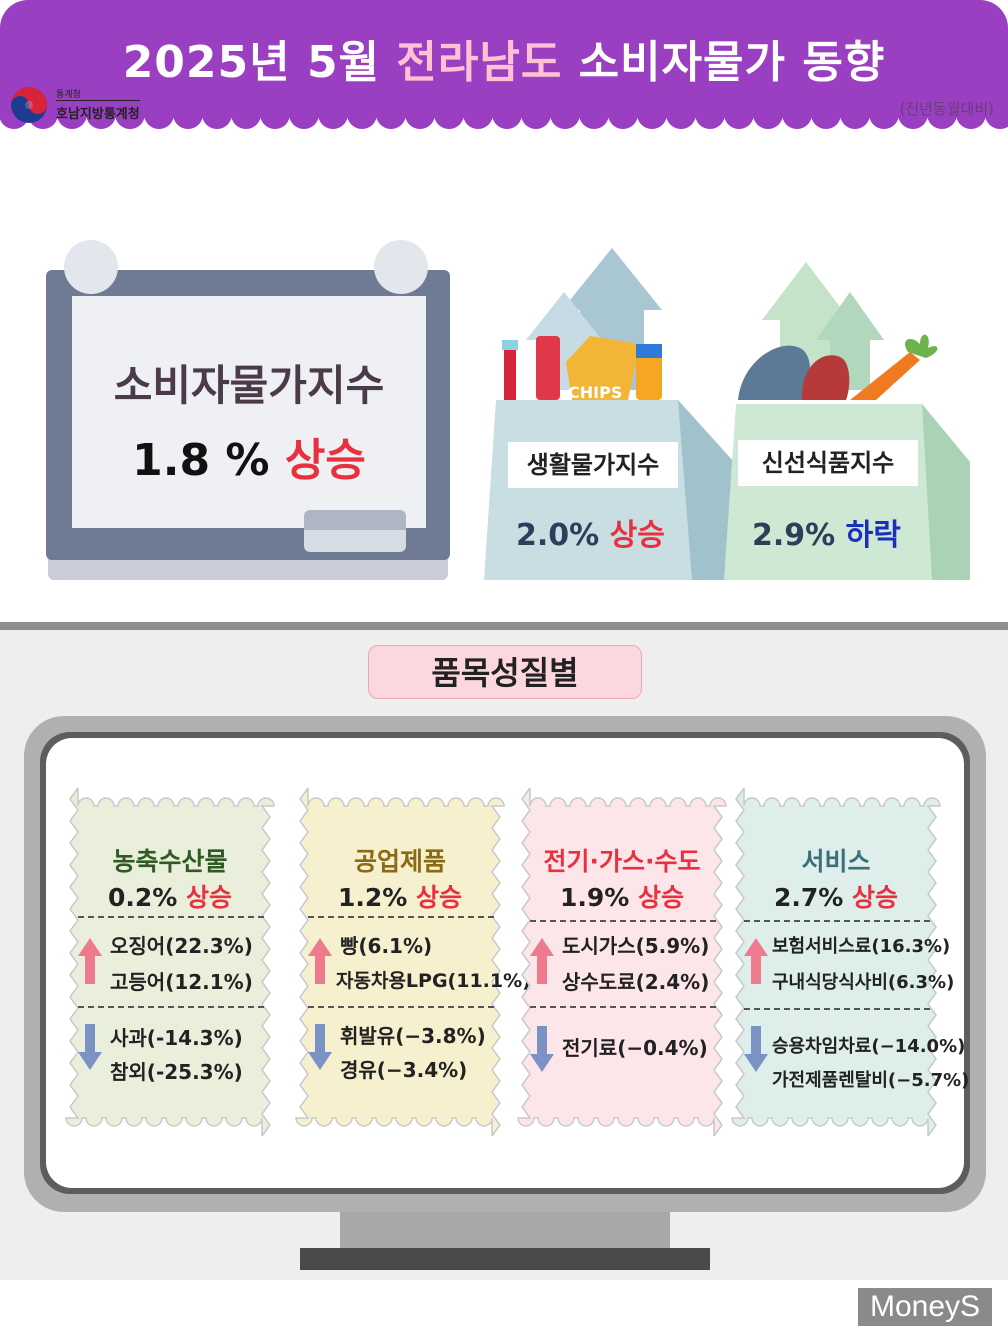 Image resolution: width=1008 pixels, height=1344 pixels. Describe the element at coordinates (504, 626) in the screenshot. I see `section-divider` at that location.